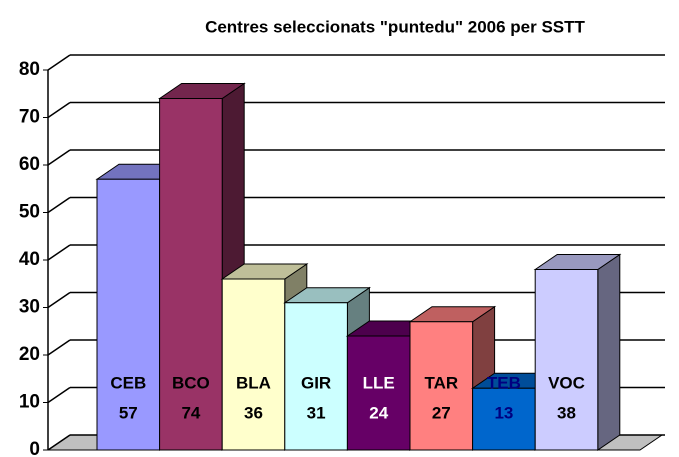  Describe the element at coordinates (609, 352) in the screenshot. I see `bar-side` at that location.